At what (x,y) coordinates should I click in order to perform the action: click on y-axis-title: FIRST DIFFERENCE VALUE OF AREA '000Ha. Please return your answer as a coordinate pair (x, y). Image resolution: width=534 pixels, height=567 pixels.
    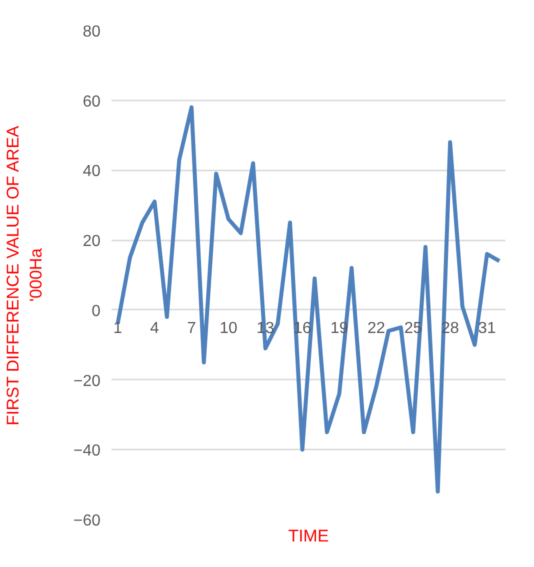
    Looking at the image, I should click on (25, 275).